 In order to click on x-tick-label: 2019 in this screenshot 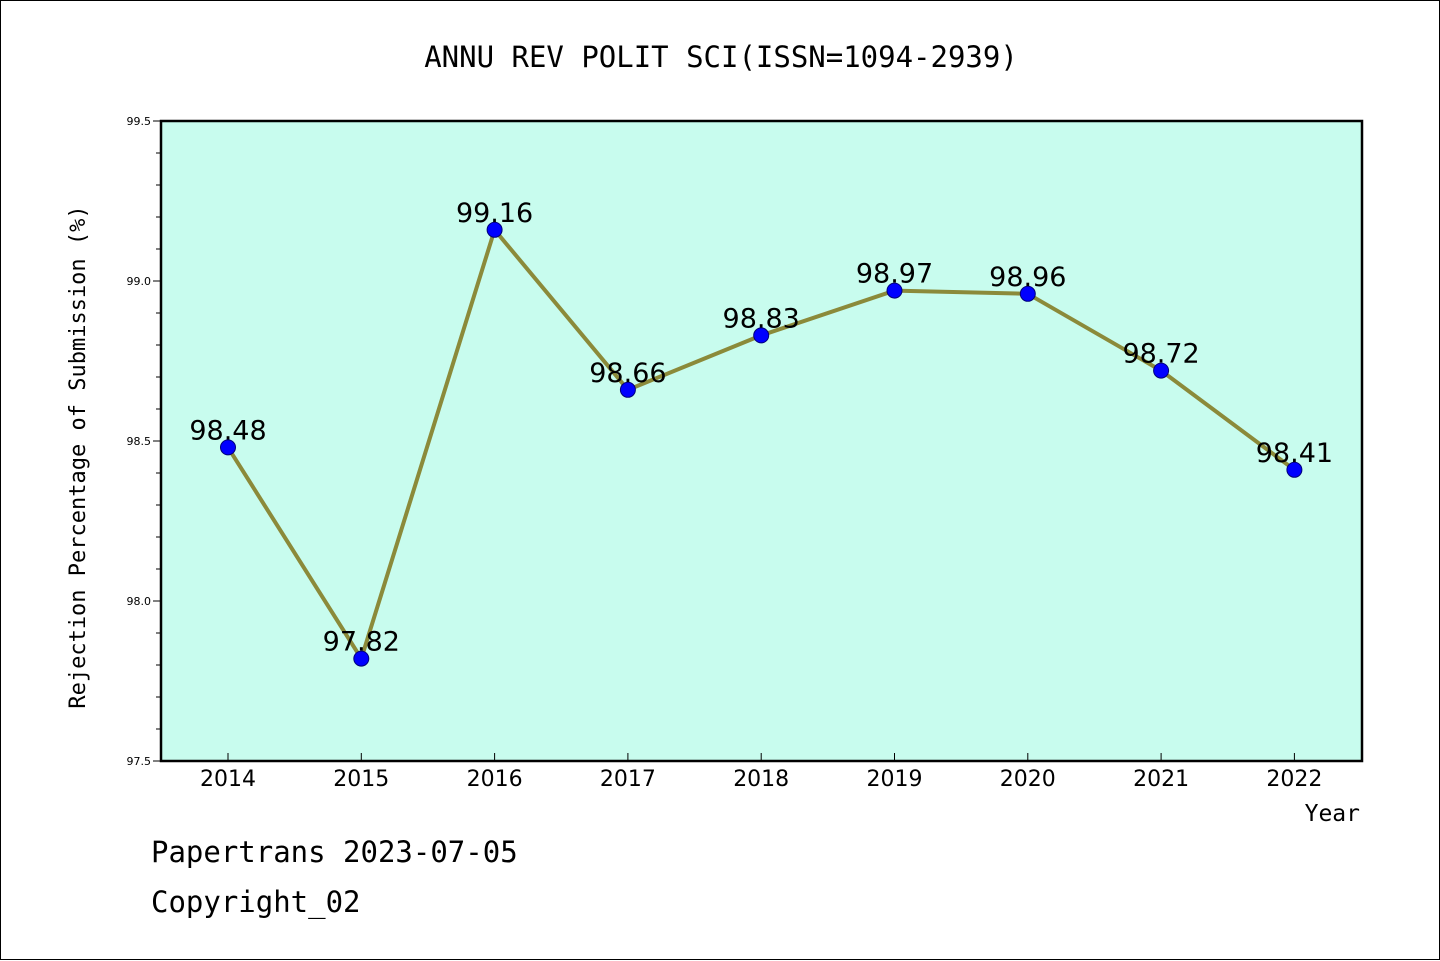, I will do `click(895, 779)`.